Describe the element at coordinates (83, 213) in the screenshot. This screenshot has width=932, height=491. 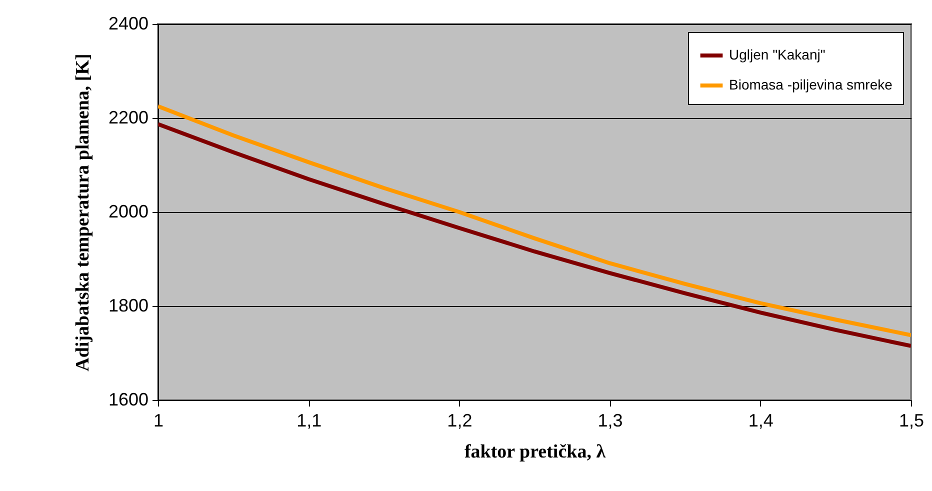
I see `y-axis-title: Adijabatska temperatura plamena, [K]` at that location.